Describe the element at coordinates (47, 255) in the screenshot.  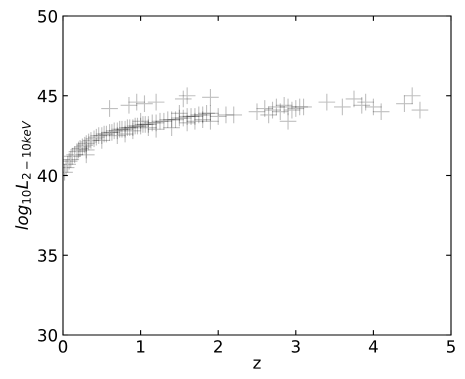
I see `y-tick-label: 35` at that location.